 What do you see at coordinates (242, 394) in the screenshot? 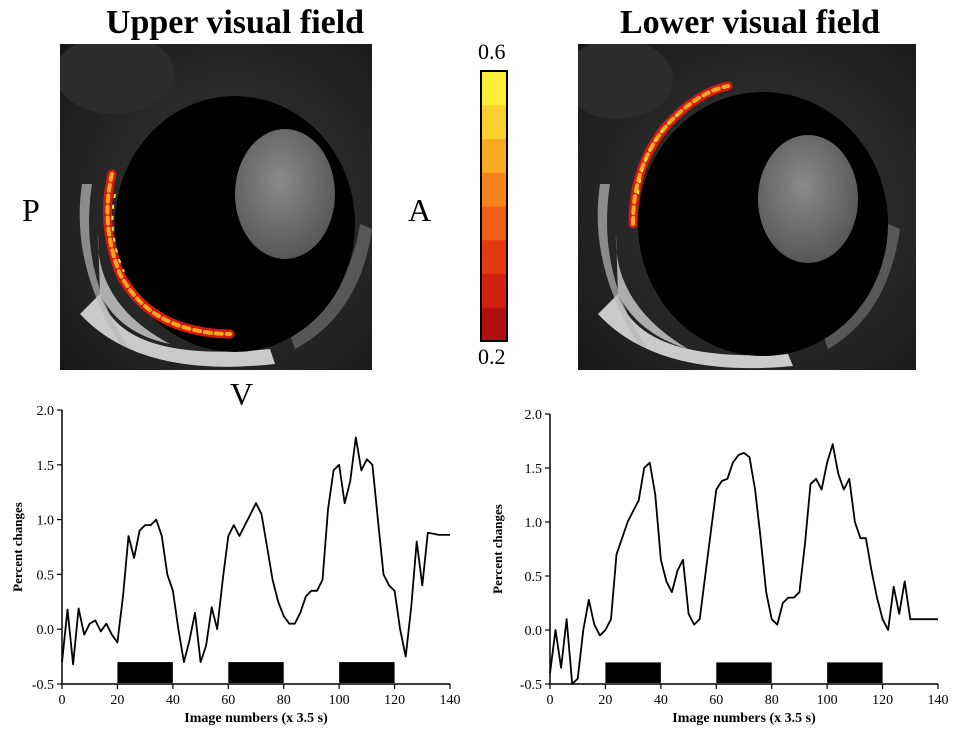
I see `ventral-label: V` at bounding box center [242, 394].